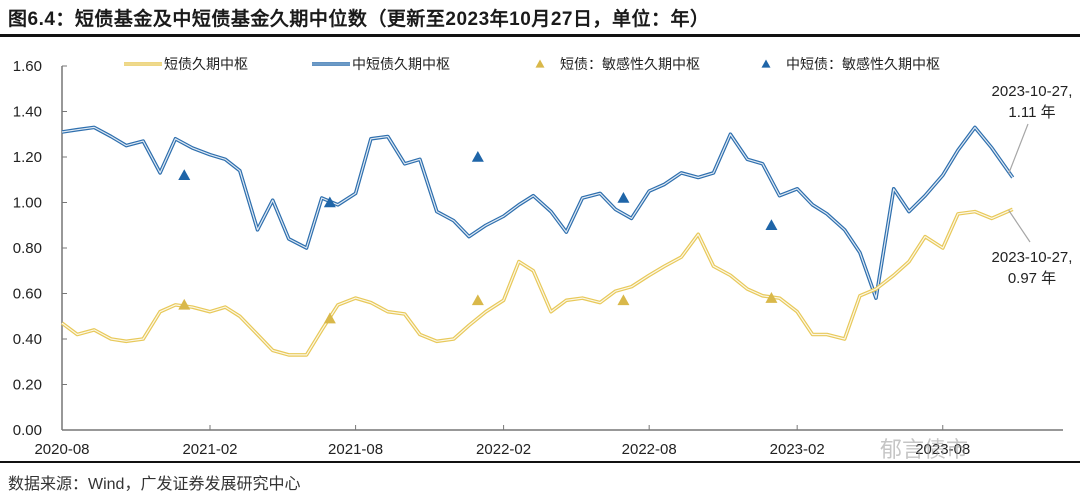 The height and width of the screenshot is (498, 1080). What do you see at coordinates (630, 64) in the screenshot?
I see `legend-label: 短债：敏感性久期中枢` at bounding box center [630, 64].